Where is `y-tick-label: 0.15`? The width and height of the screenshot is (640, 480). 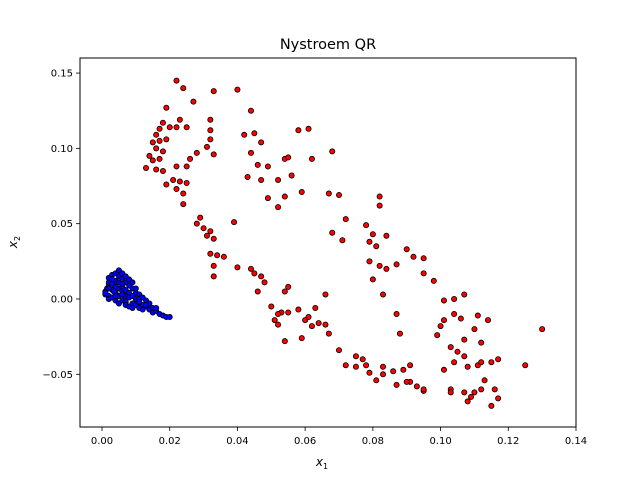 y-tick-label: 0.15 is located at coordinates (62, 74).